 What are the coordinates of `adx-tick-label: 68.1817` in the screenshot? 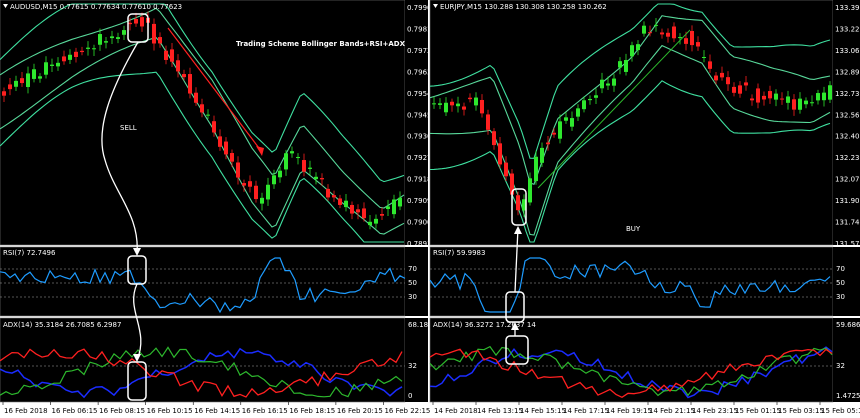 It's located at (422, 325).